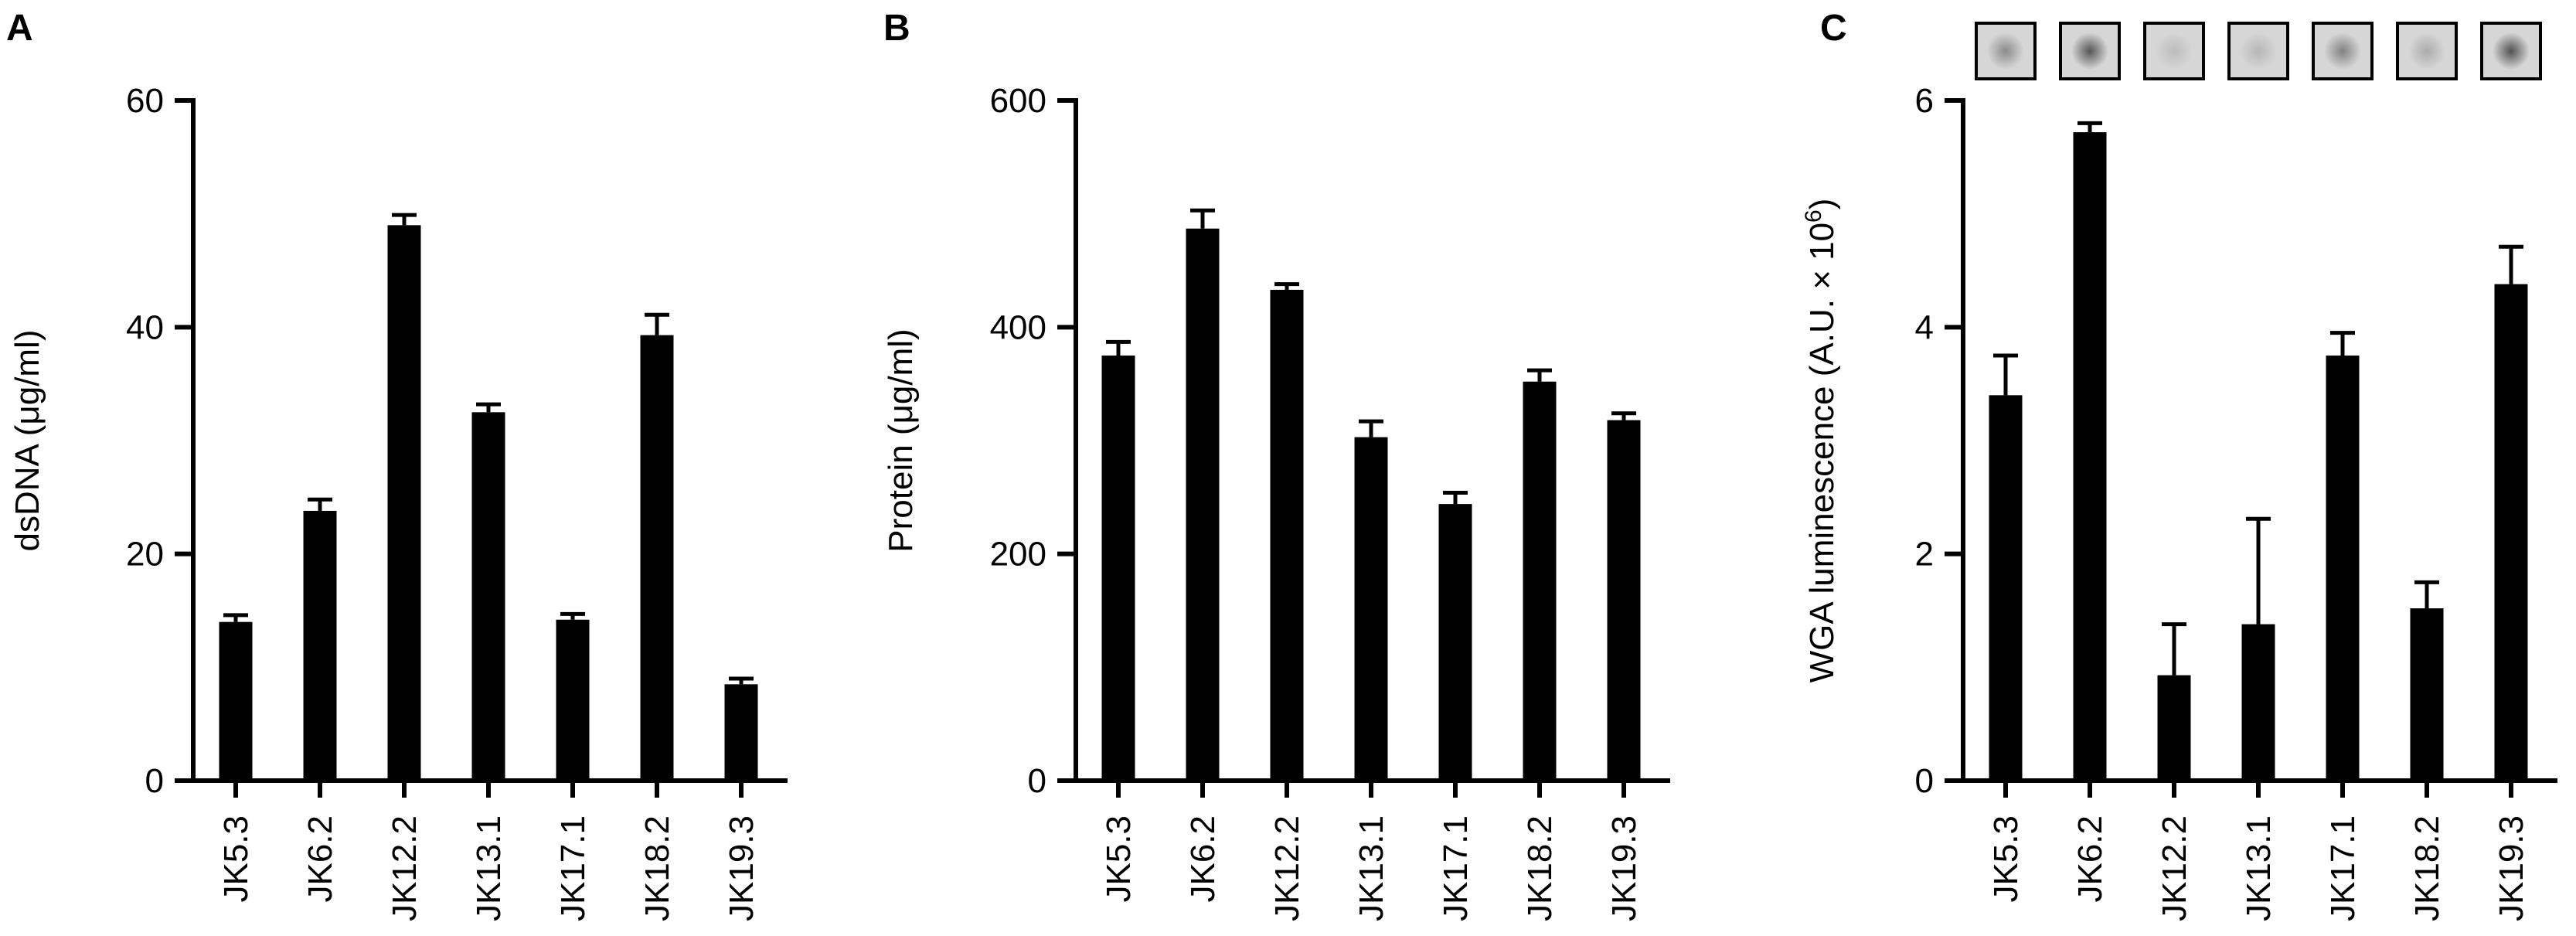  What do you see at coordinates (1821, 441) in the screenshot?
I see `y-axis-title: WGA luminescence (A.U. × 106)` at bounding box center [1821, 441].